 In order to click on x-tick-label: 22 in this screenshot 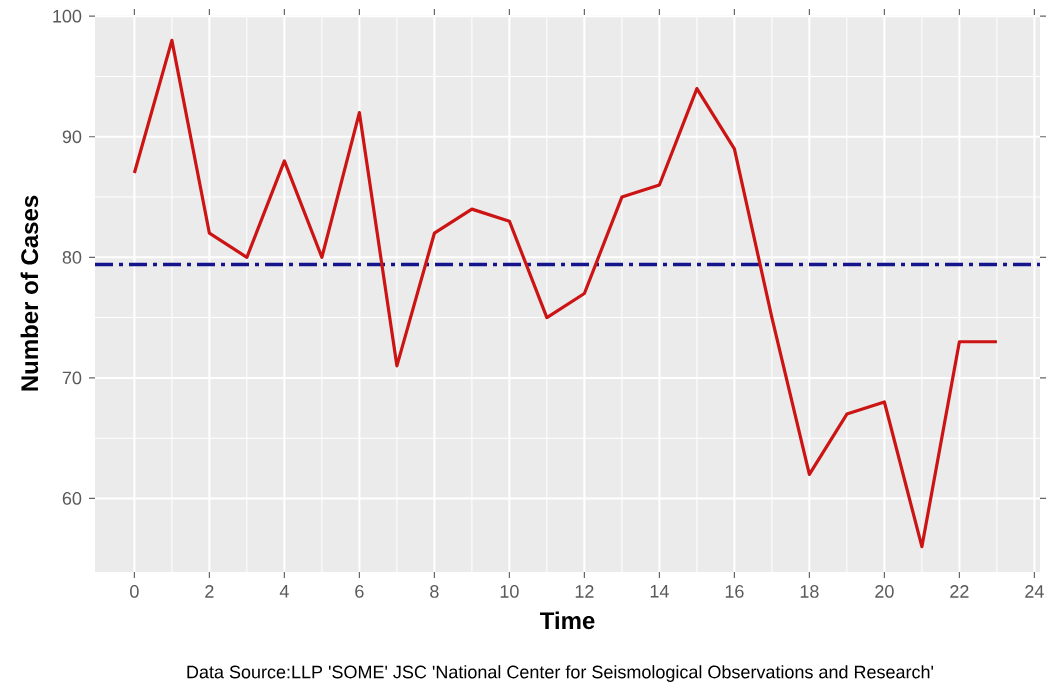, I will do `click(959, 591)`.